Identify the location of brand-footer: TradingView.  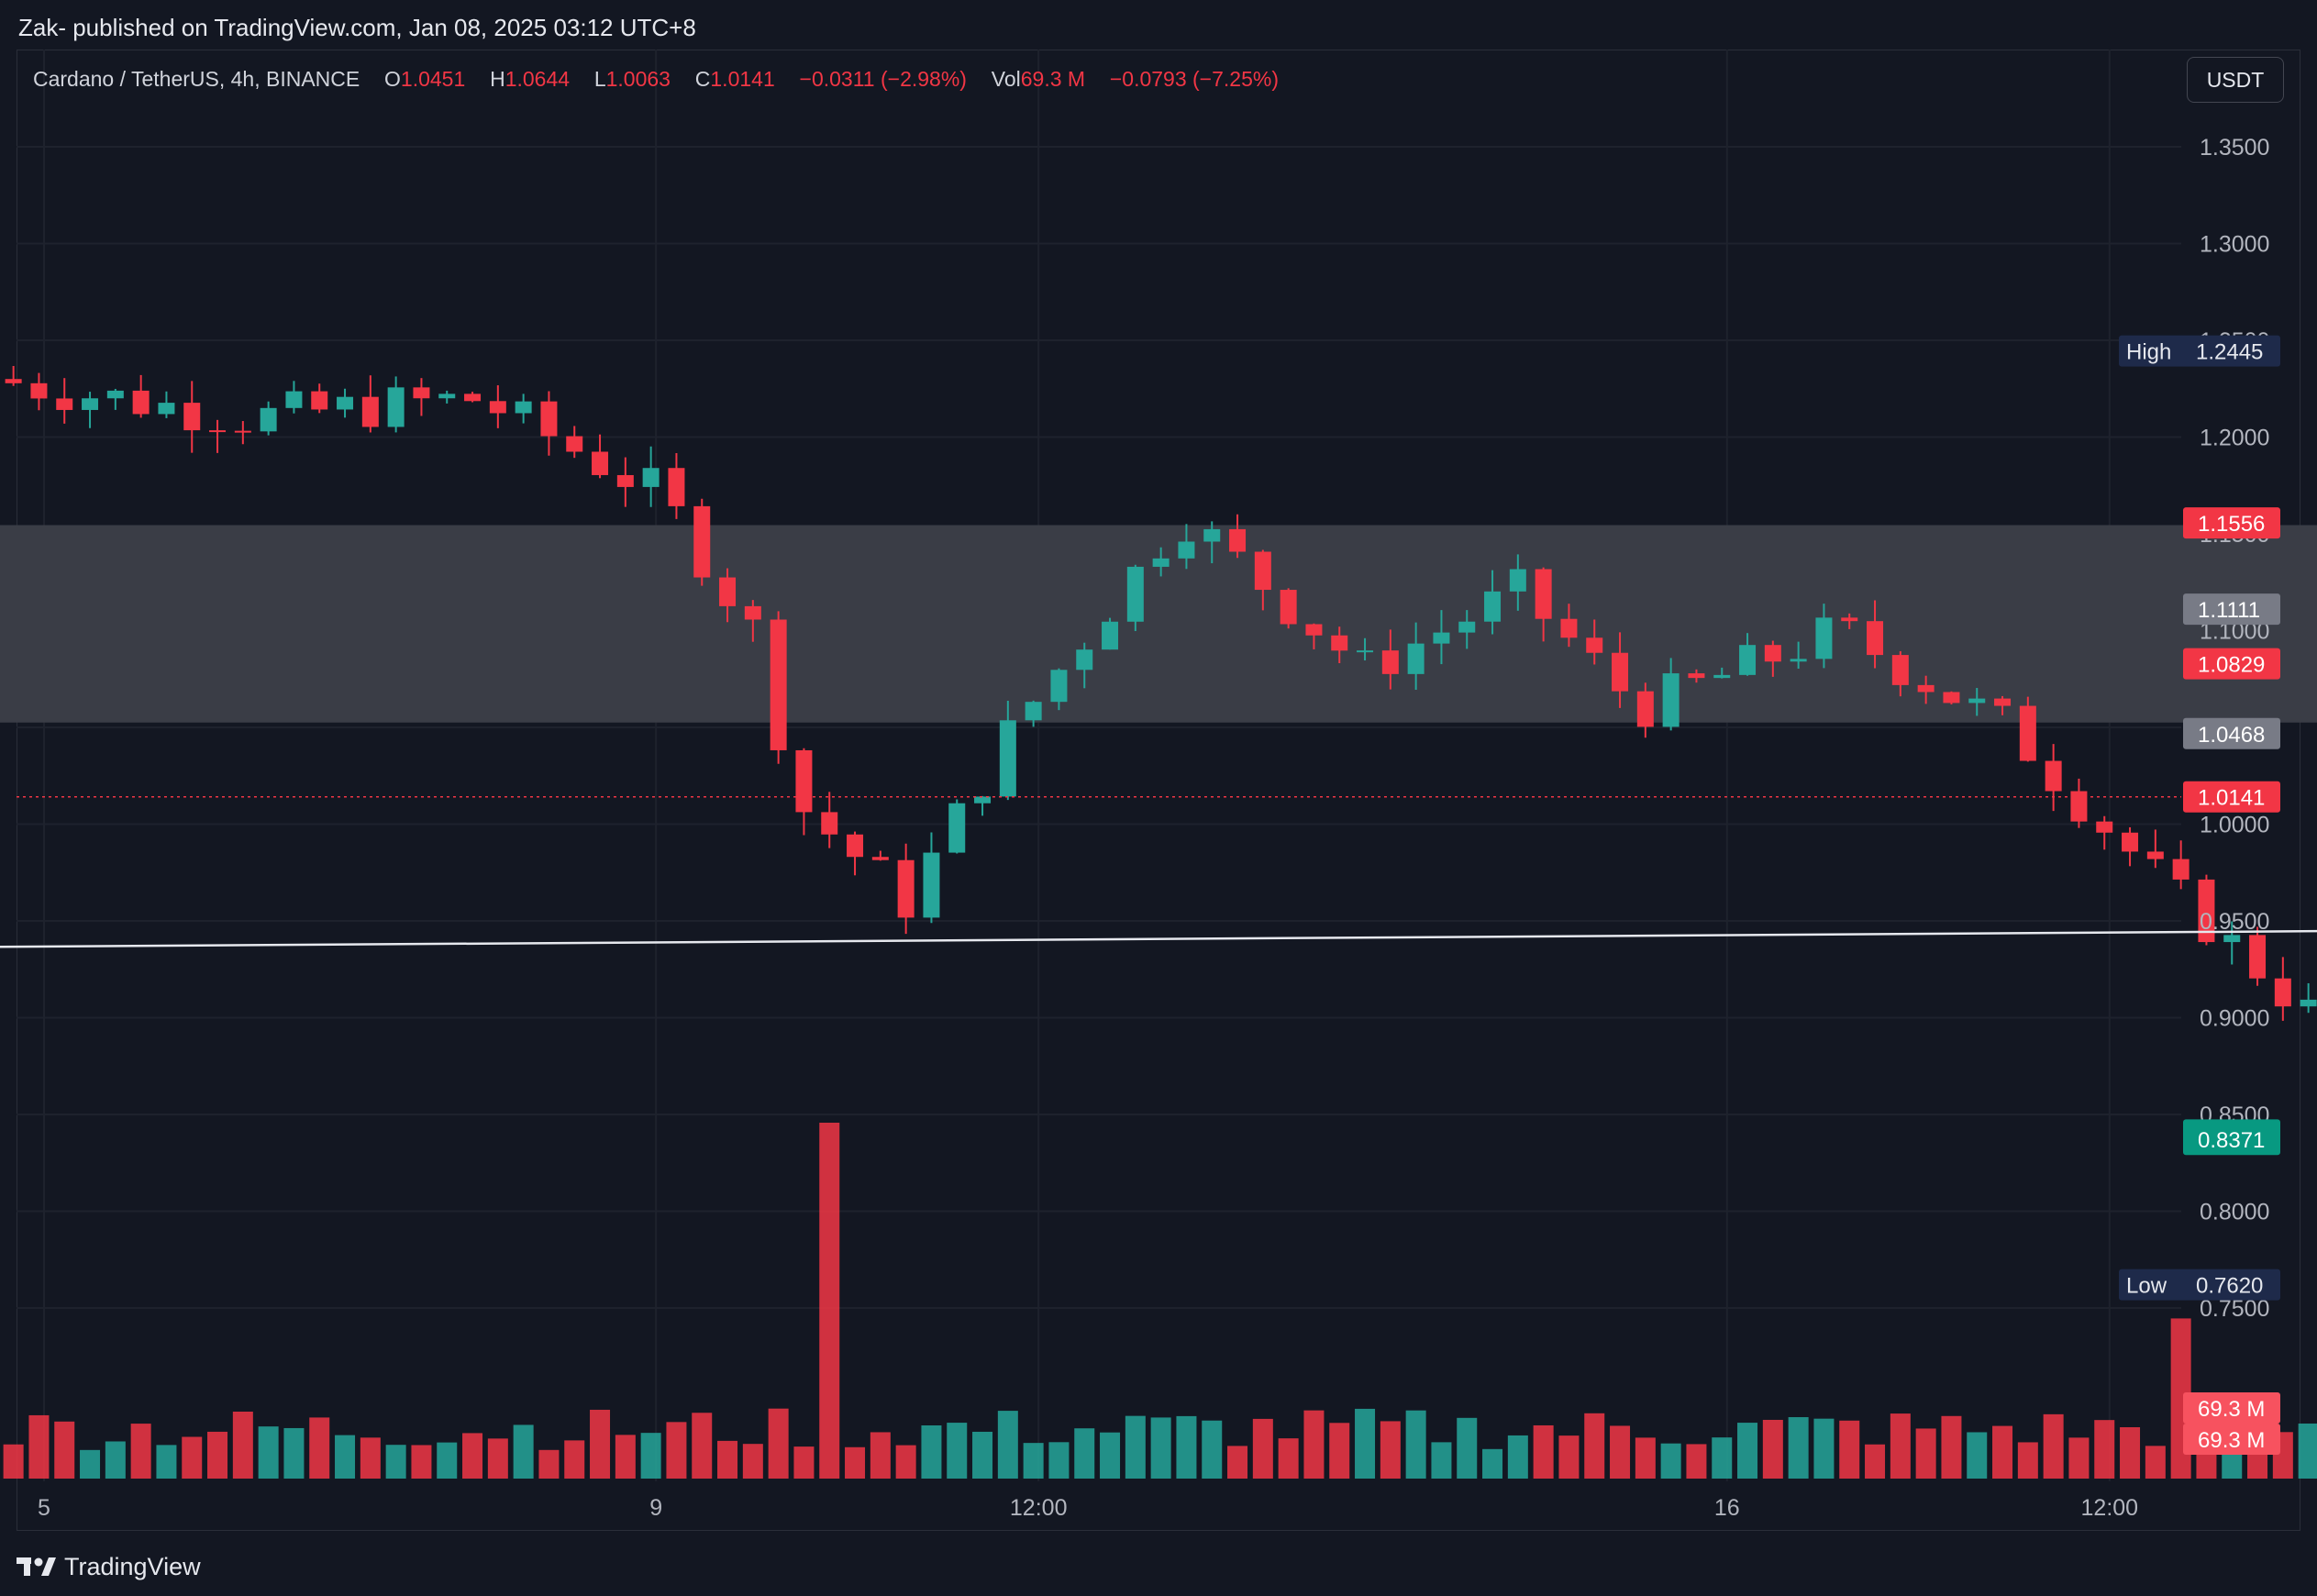
(109, 1566).